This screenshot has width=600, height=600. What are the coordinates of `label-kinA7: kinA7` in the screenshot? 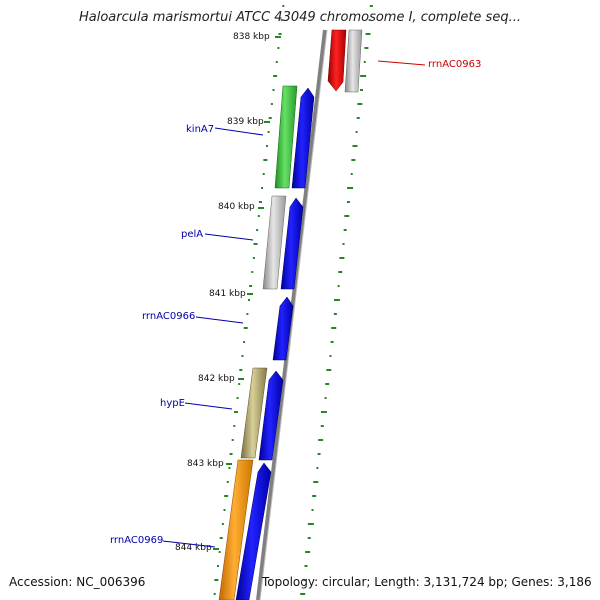 It's located at (200, 129).